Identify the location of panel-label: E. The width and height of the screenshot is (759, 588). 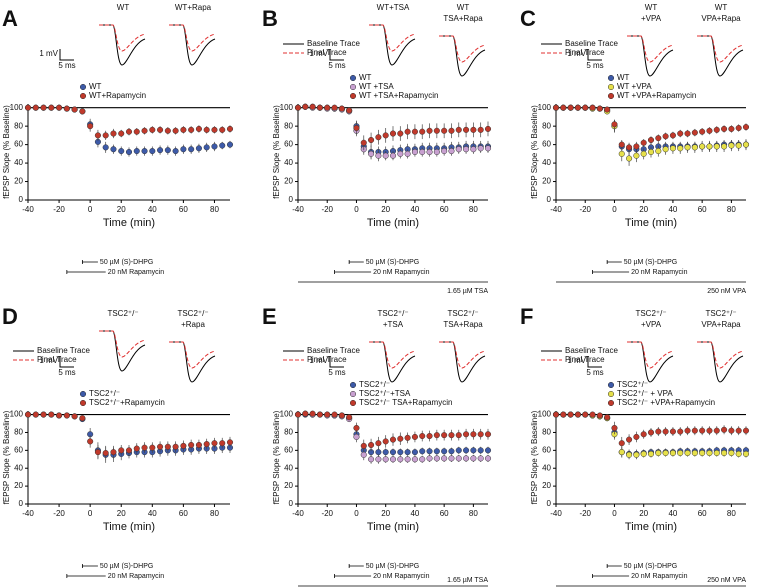
(269, 316).